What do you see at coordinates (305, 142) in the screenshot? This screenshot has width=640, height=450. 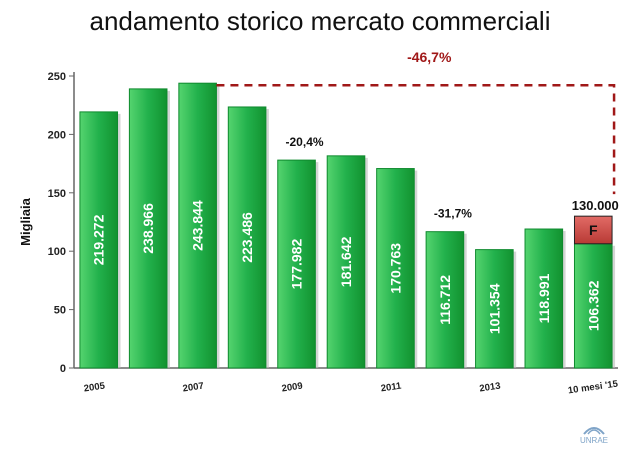 I see `percent-change-annotation: -20,4%` at bounding box center [305, 142].